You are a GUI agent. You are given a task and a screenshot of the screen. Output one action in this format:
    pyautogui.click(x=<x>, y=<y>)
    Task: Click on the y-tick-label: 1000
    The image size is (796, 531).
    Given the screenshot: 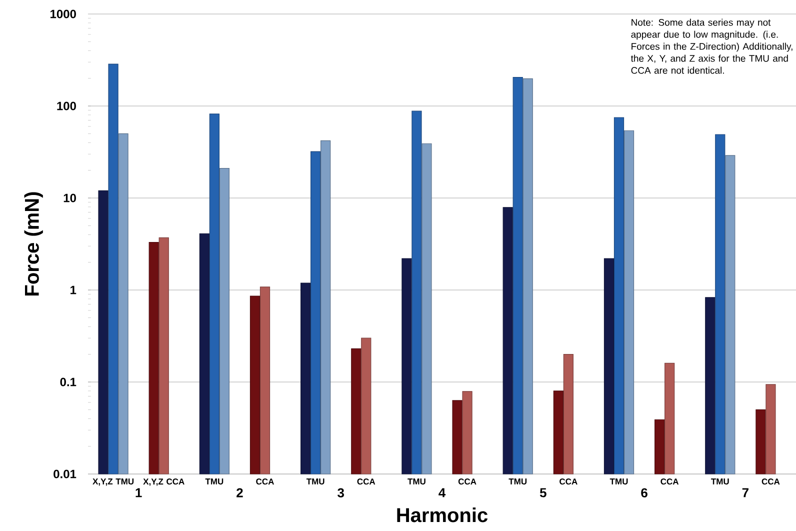 What is the action you would take?
    pyautogui.click(x=63, y=14)
    